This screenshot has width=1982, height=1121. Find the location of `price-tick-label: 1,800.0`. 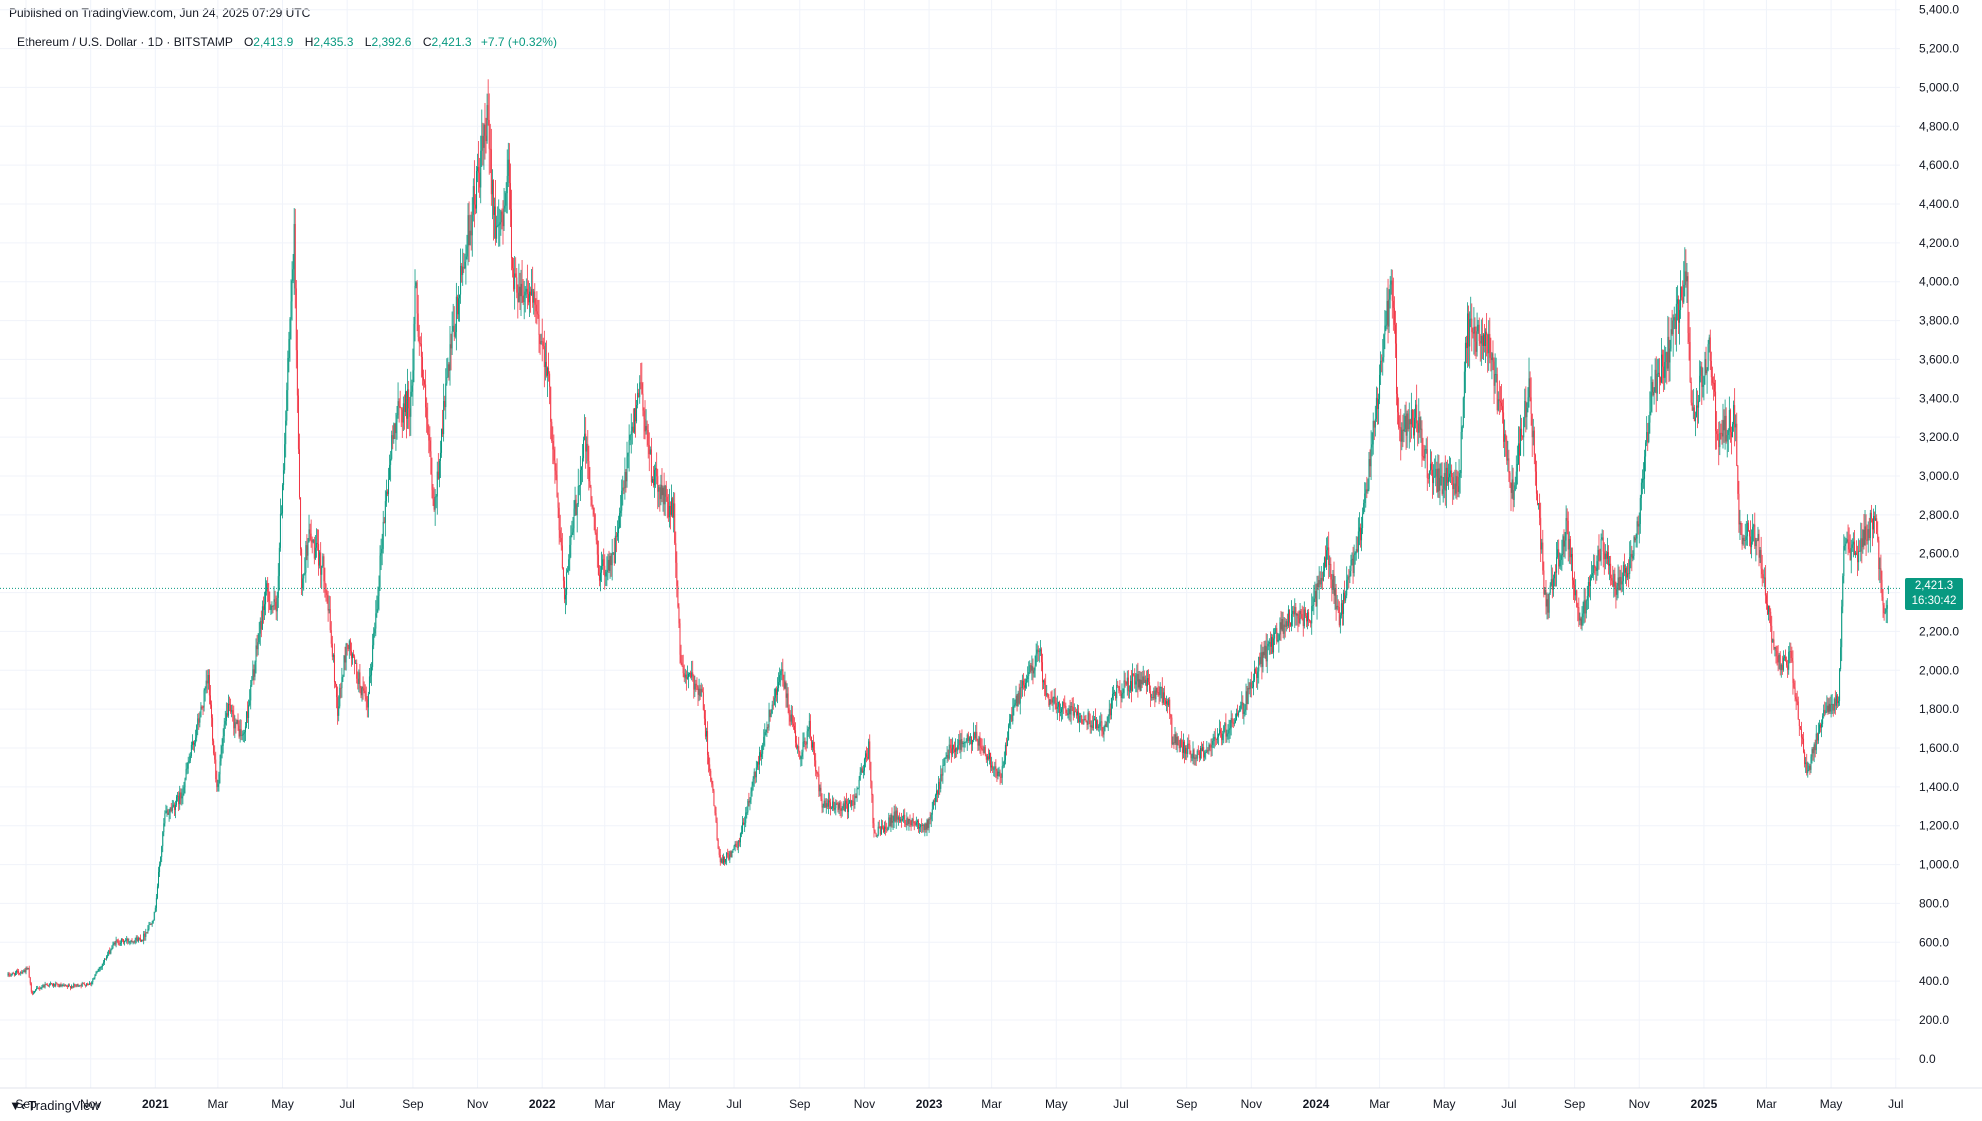

price-tick-label: 1,800.0 is located at coordinates (1939, 709).